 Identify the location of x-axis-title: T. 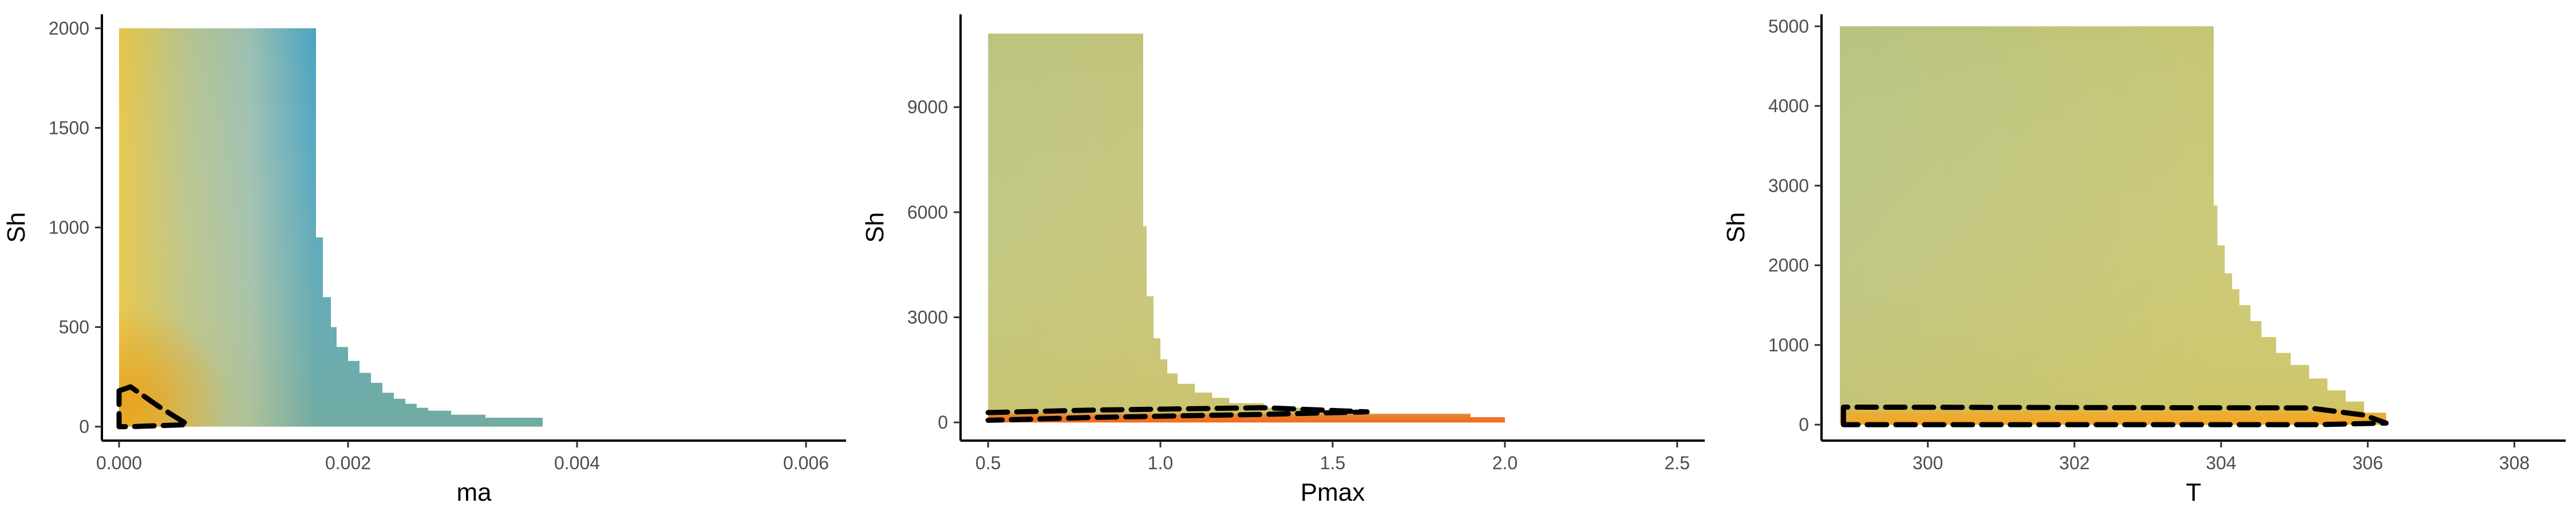
(2194, 492).